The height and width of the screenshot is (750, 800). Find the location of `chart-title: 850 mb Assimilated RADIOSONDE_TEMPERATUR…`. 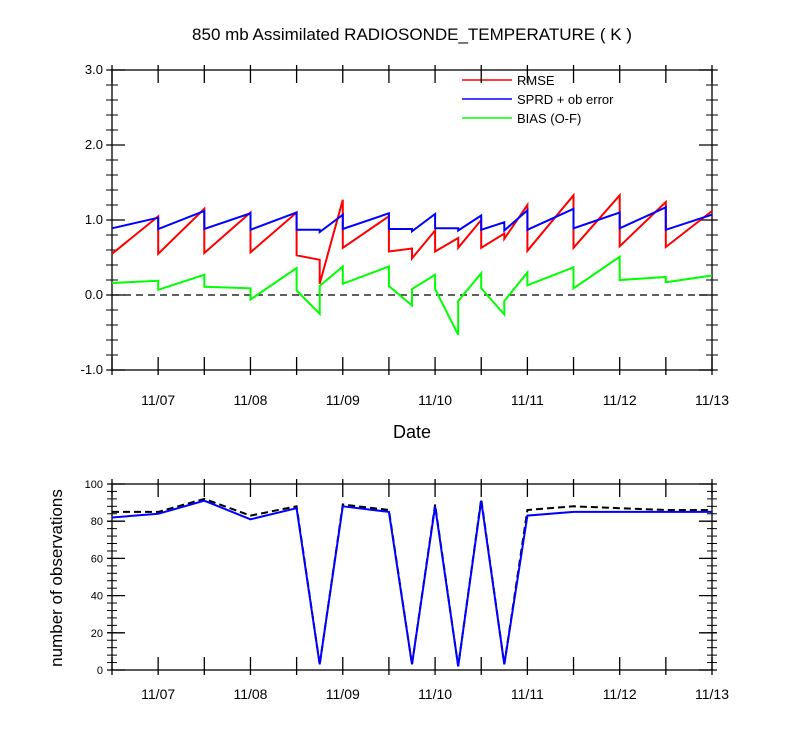

chart-title: 850 mb Assimilated RADIOSONDE_TEMPERATUR… is located at coordinates (412, 34).